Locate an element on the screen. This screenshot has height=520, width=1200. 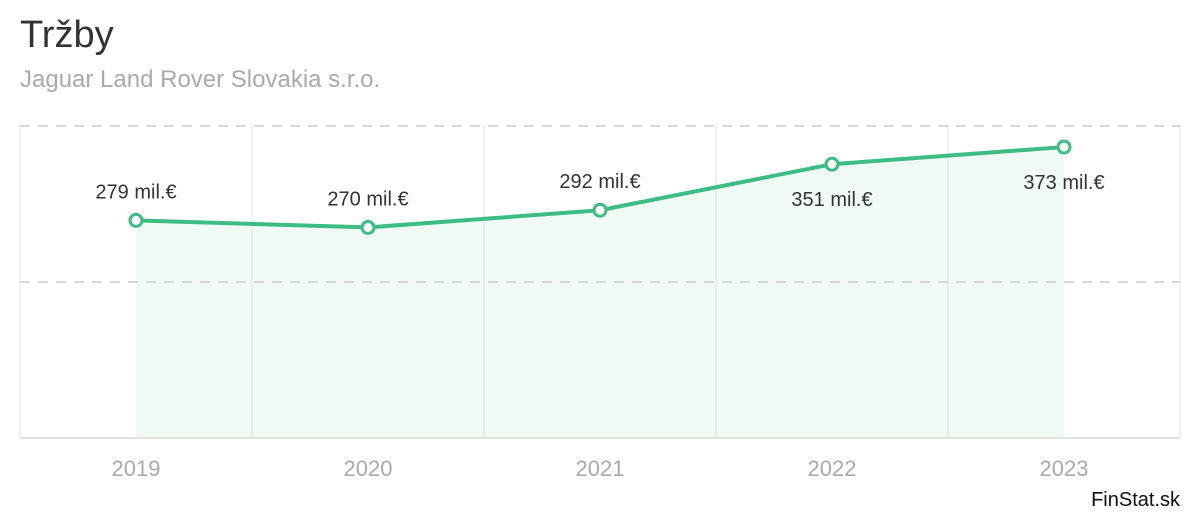
finstat-brand: FinStat.sk is located at coordinates (1135, 500).